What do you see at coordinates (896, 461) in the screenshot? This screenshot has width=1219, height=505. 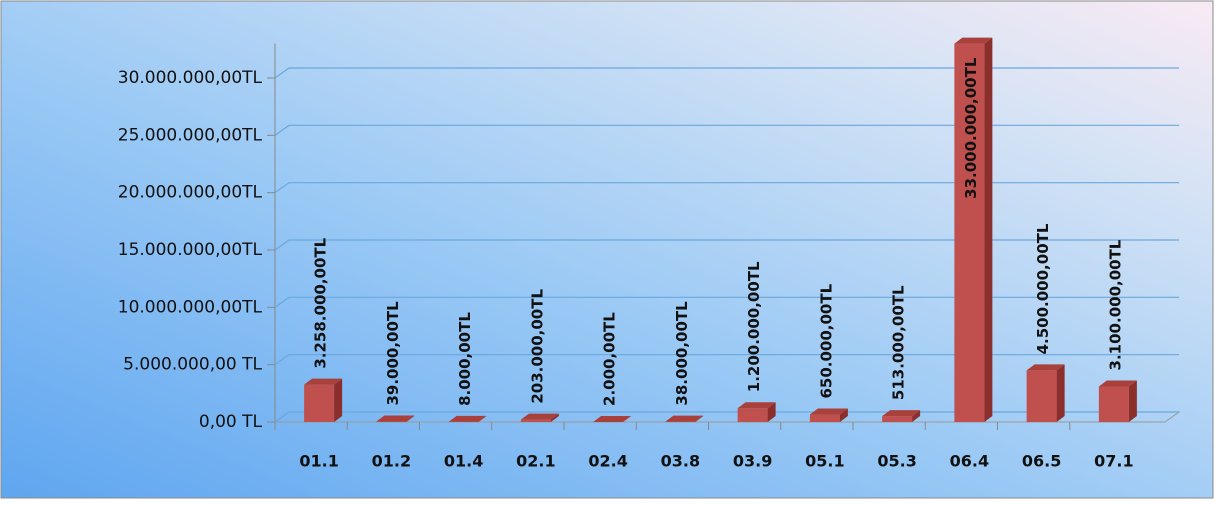 I see `x-tick-label: 05.3` at bounding box center [896, 461].